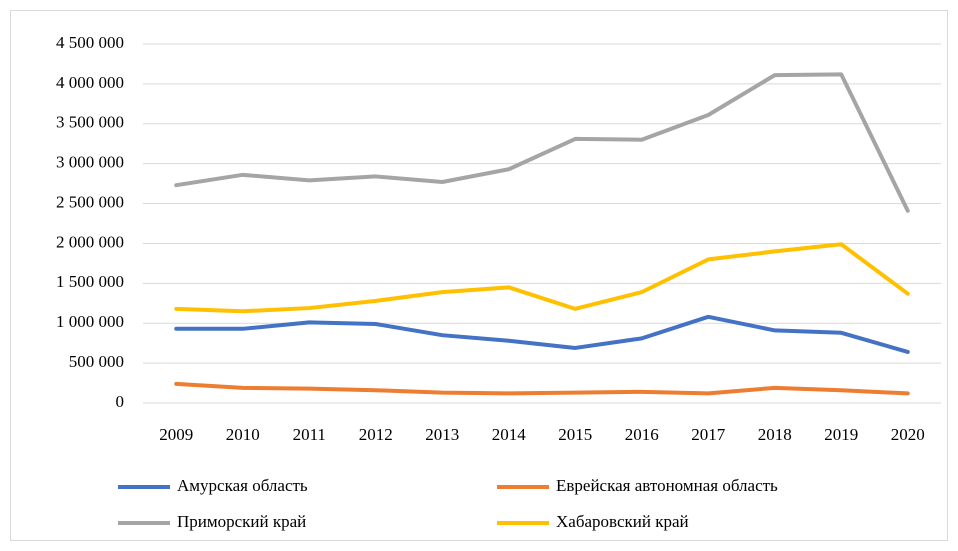  What do you see at coordinates (622, 521) in the screenshot?
I see `legend-label: Хабаровский край` at bounding box center [622, 521].